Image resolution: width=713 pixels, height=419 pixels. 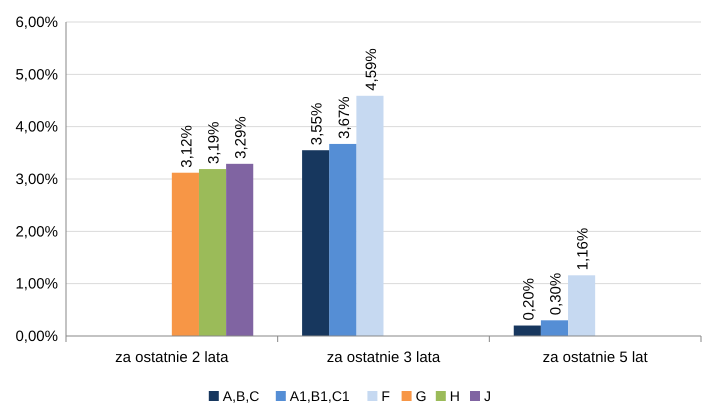 I want to click on x-tick-label: za ostatnie 3 lata, so click(x=383, y=357).